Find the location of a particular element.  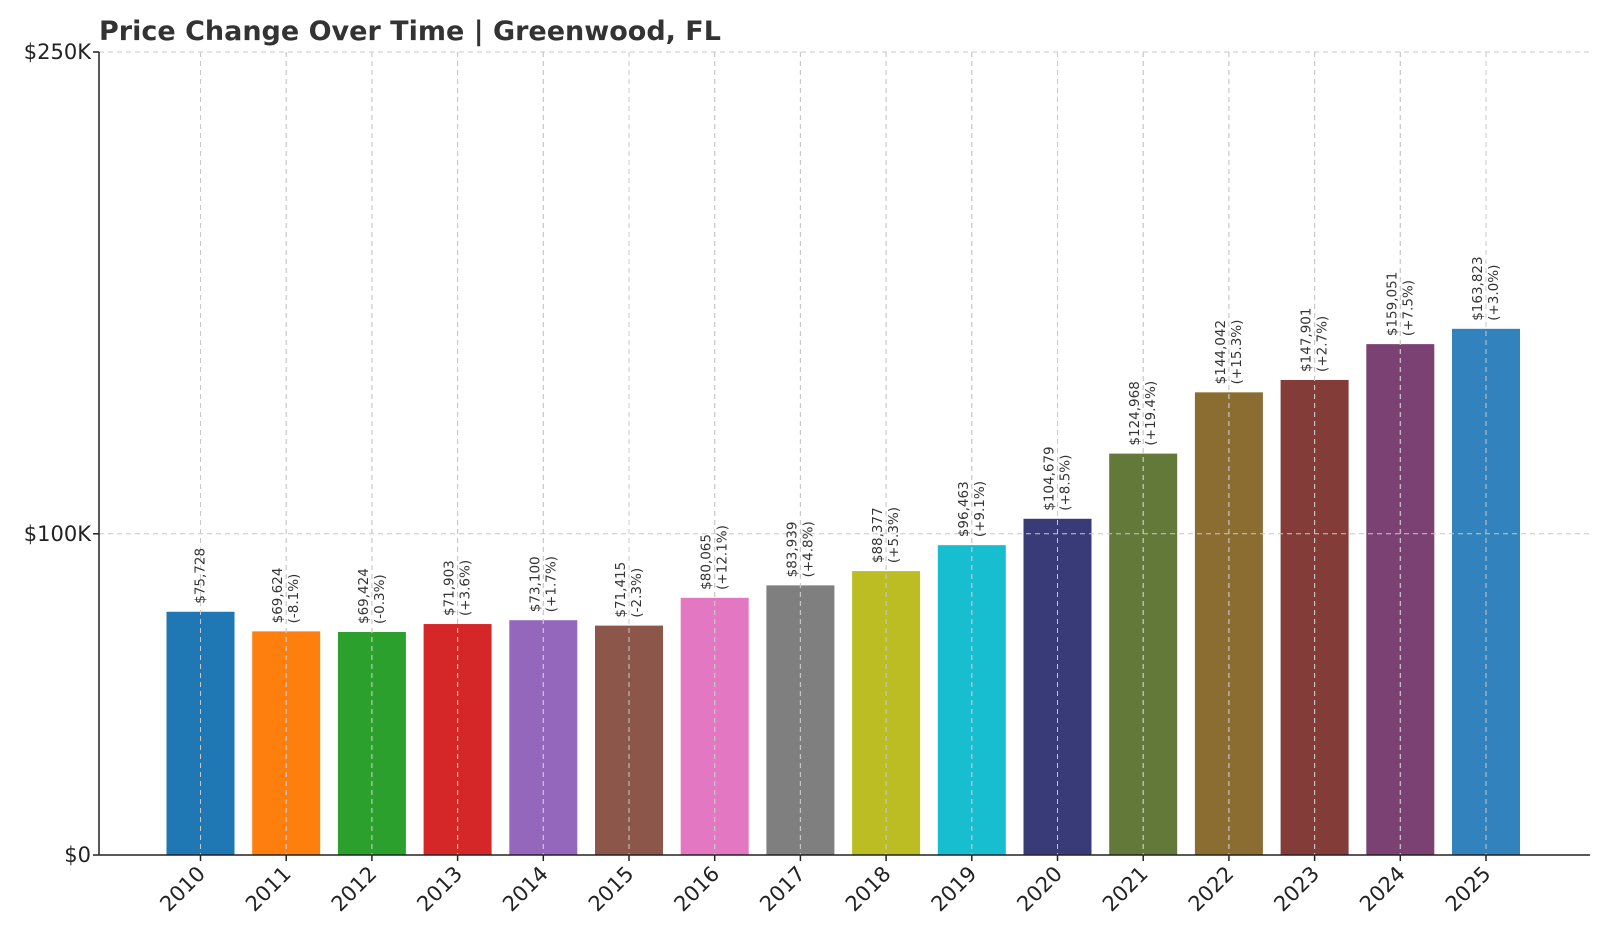

change-label: (+19.4%) is located at coordinates (1151, 413).